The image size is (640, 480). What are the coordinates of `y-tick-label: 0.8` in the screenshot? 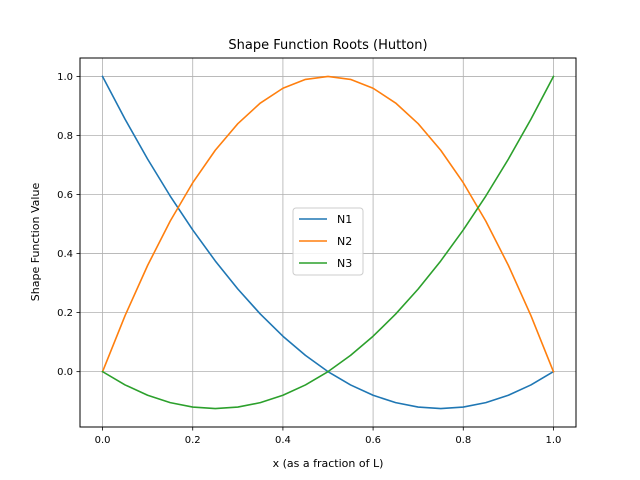 It's located at (65, 136).